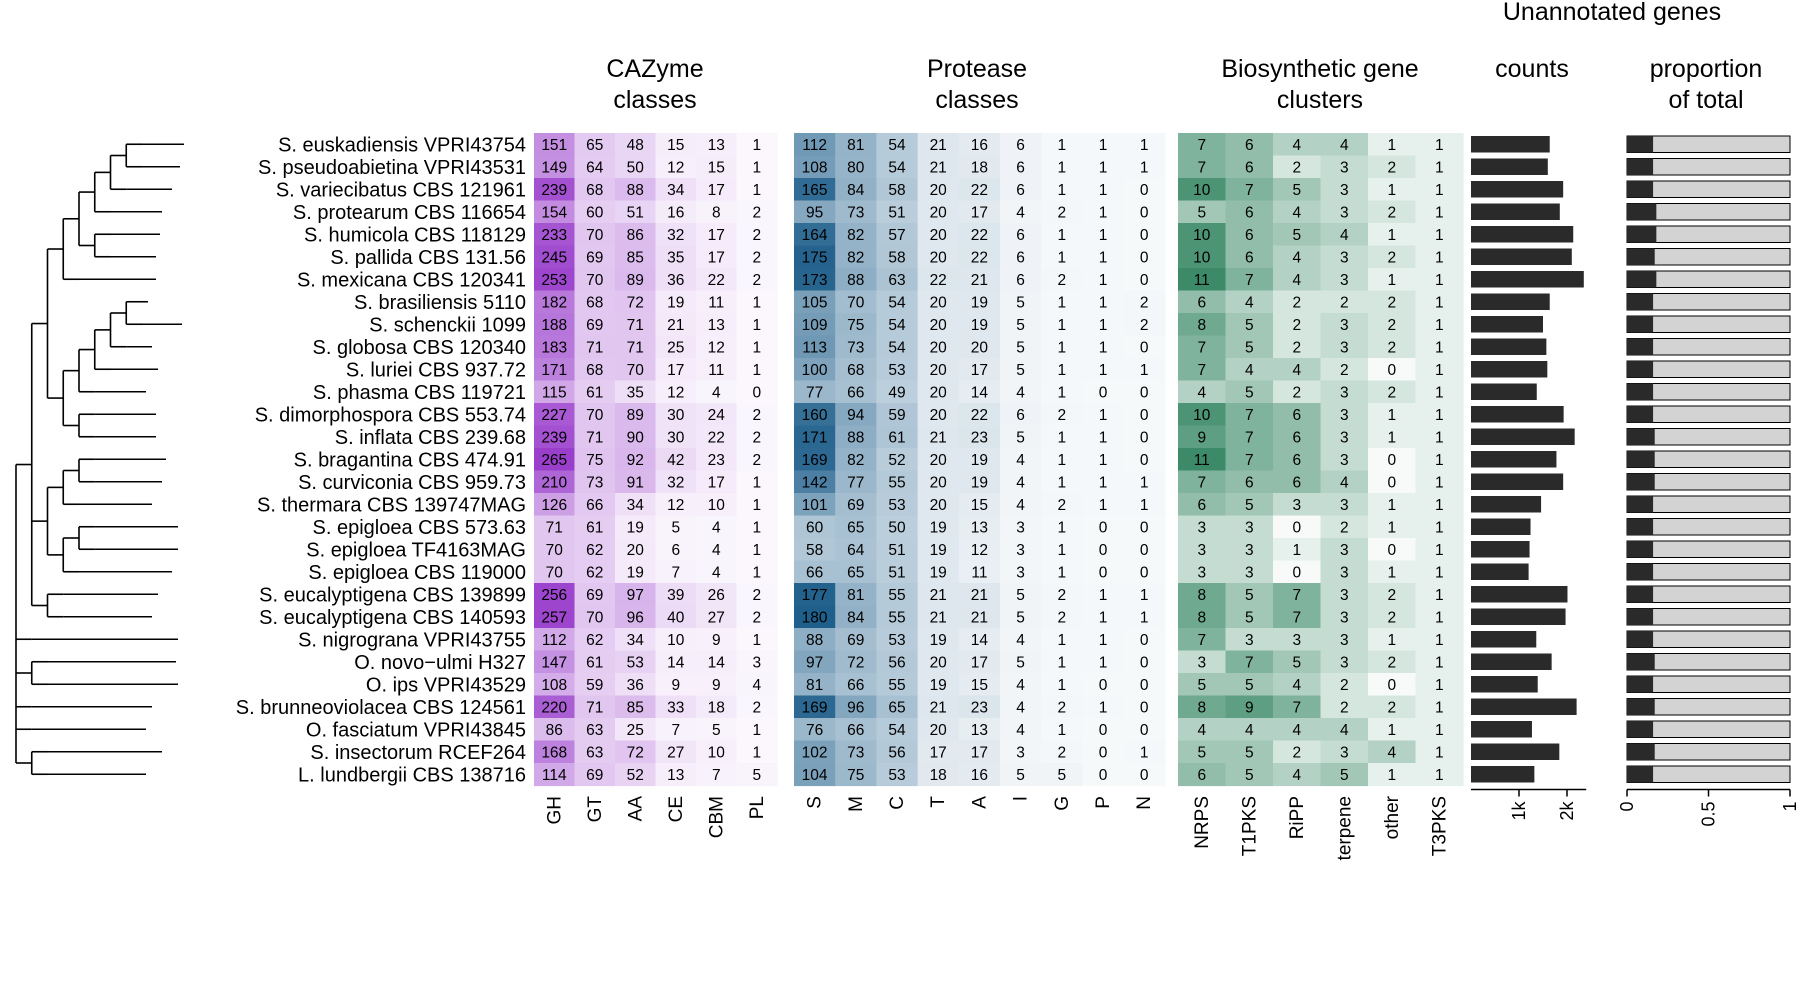 Image resolution: width=1804 pixels, height=991 pixels. I want to click on bgc-cell-value: 1, so click(1439, 145).